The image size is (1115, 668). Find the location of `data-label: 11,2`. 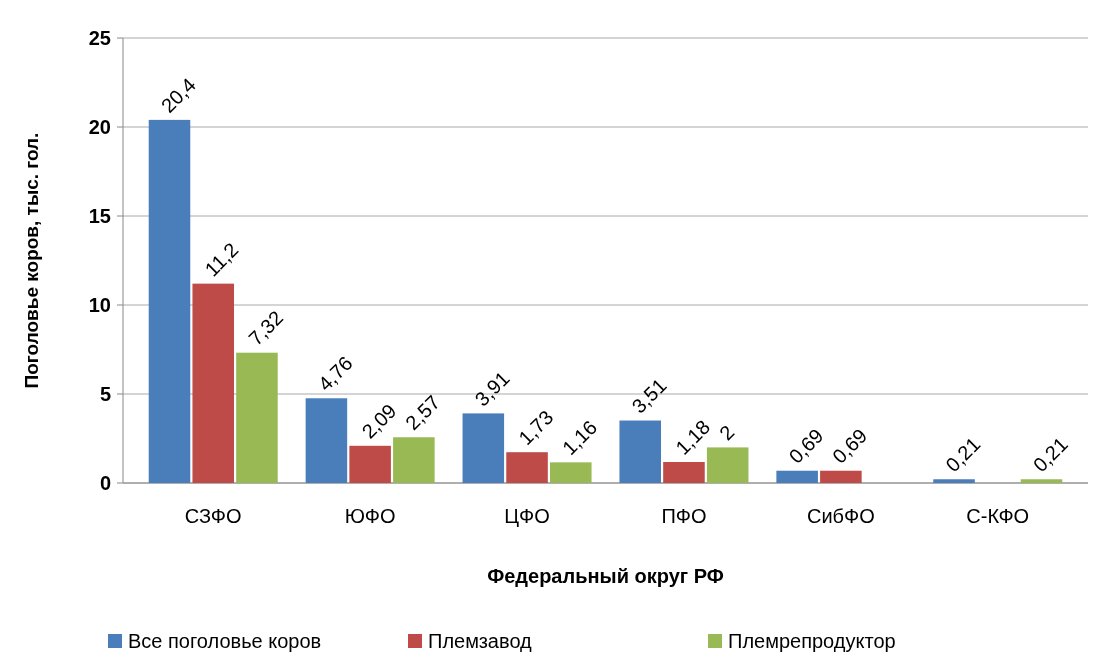

data-label: 11,2 is located at coordinates (221, 259).